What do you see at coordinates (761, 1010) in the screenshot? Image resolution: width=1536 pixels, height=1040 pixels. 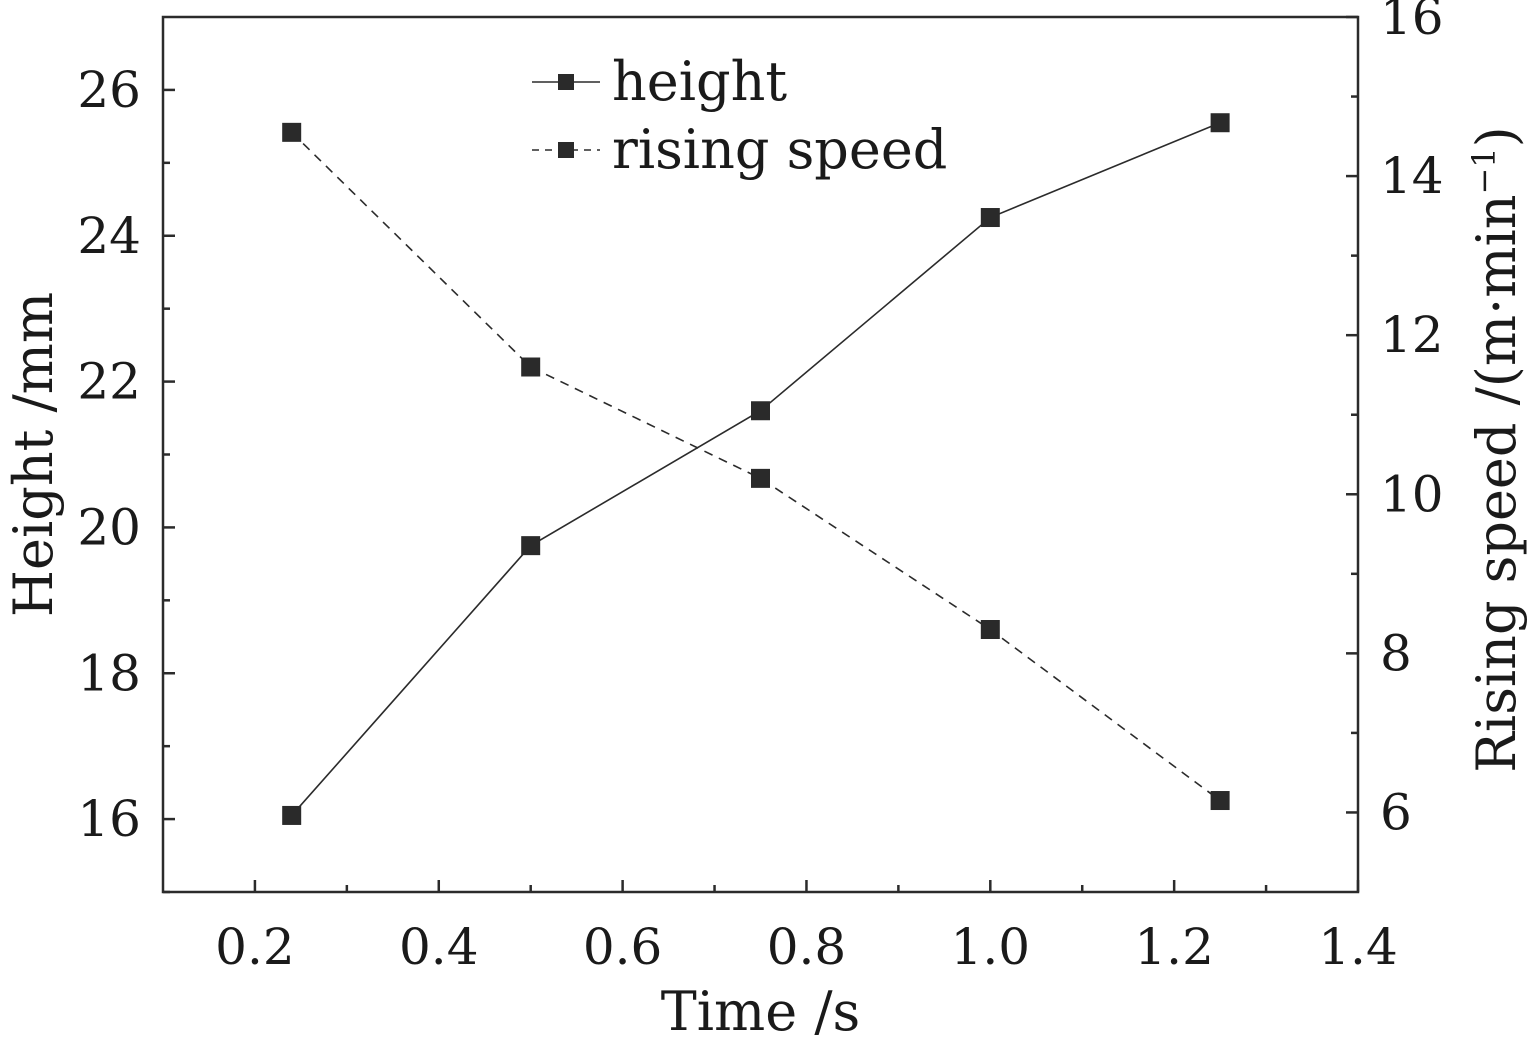 I see `x-axis-title: Time /s` at bounding box center [761, 1010].